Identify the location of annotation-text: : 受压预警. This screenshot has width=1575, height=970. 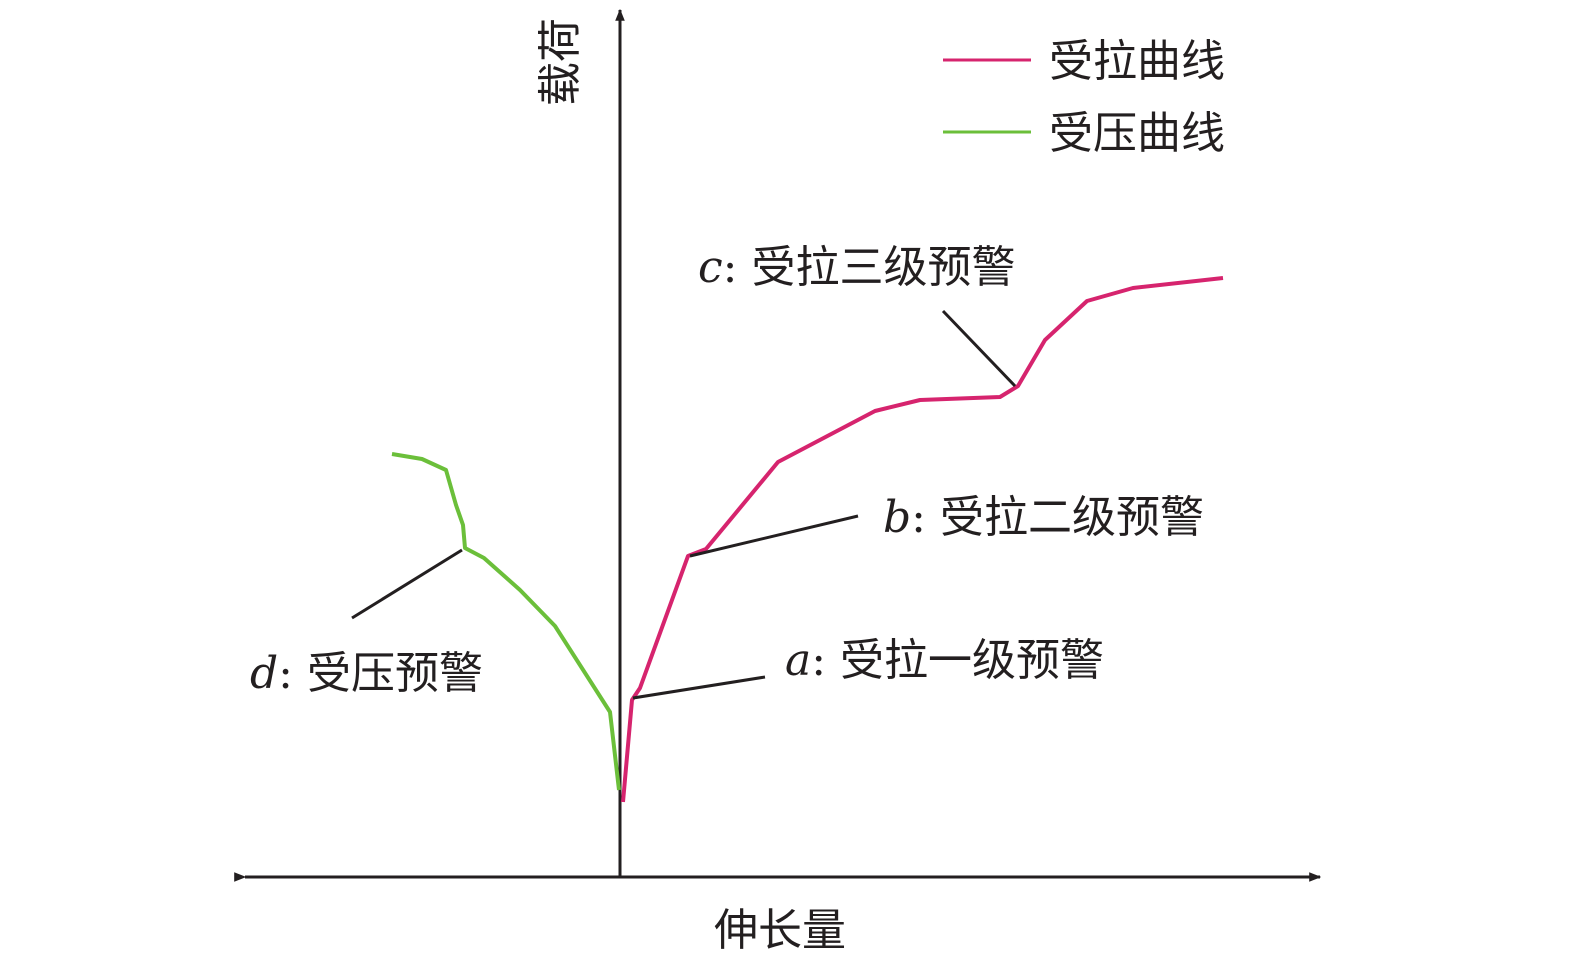
(380, 673).